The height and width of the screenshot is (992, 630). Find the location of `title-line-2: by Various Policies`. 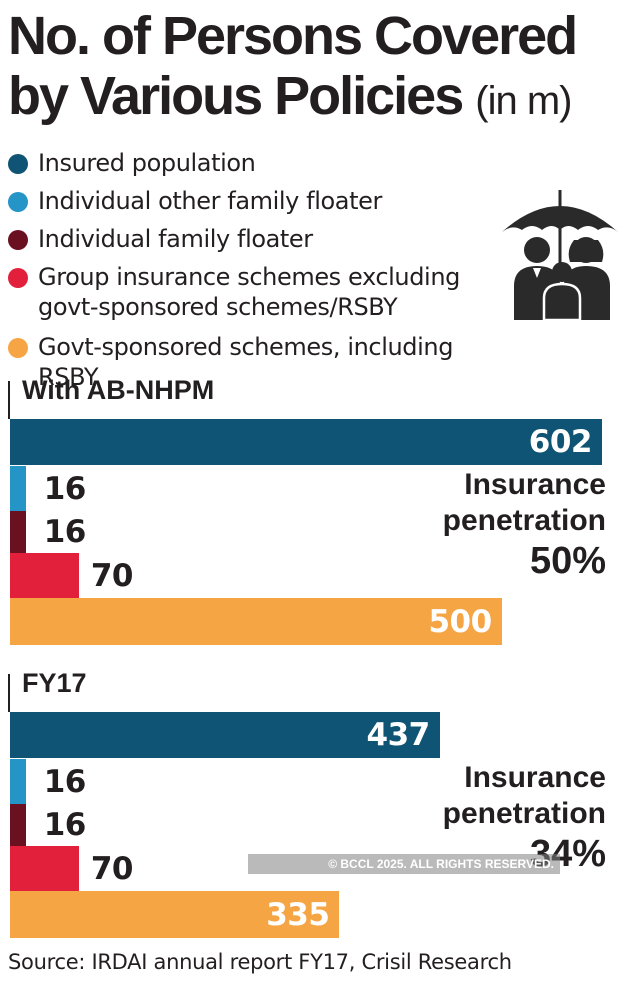

title-line-2: by Various Policies is located at coordinates (236, 96).